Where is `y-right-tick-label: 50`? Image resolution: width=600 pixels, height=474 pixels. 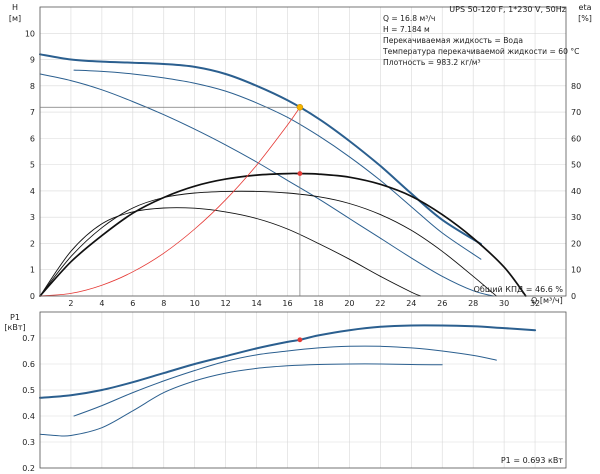 y-right-tick-label: 50 is located at coordinates (576, 165).